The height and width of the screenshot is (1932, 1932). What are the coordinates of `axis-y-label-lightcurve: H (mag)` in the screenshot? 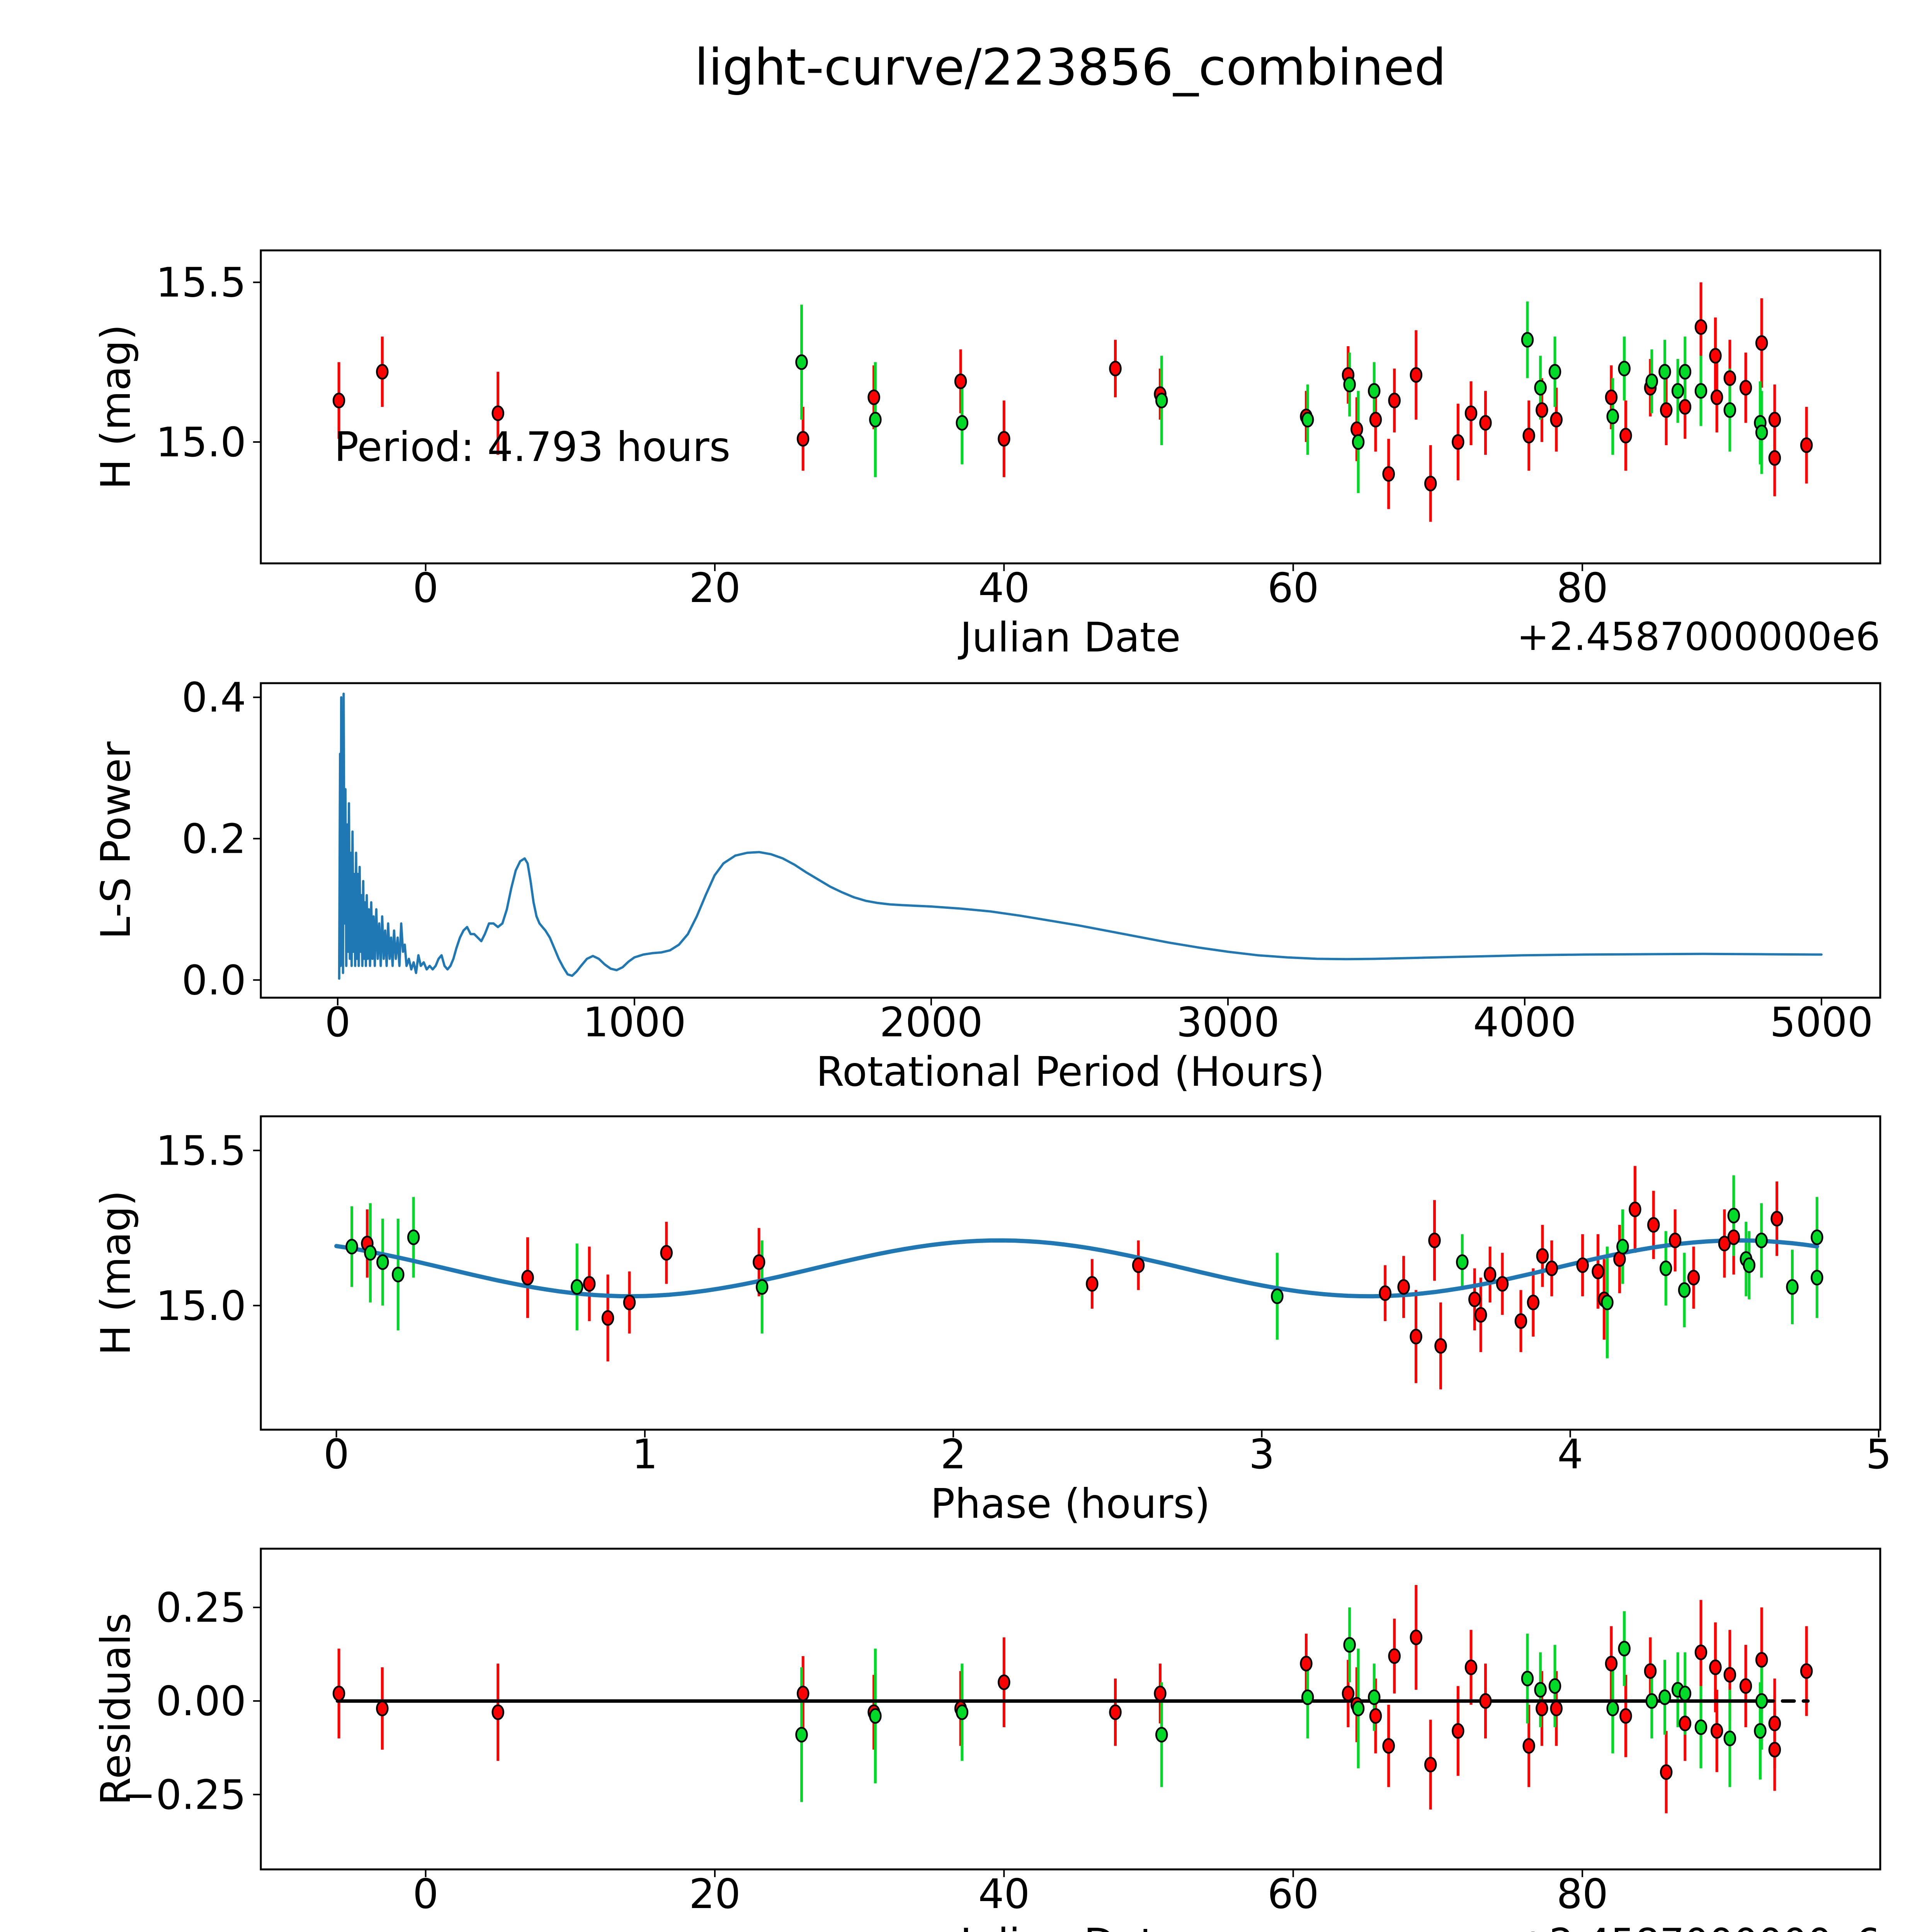 It's located at (116, 407).